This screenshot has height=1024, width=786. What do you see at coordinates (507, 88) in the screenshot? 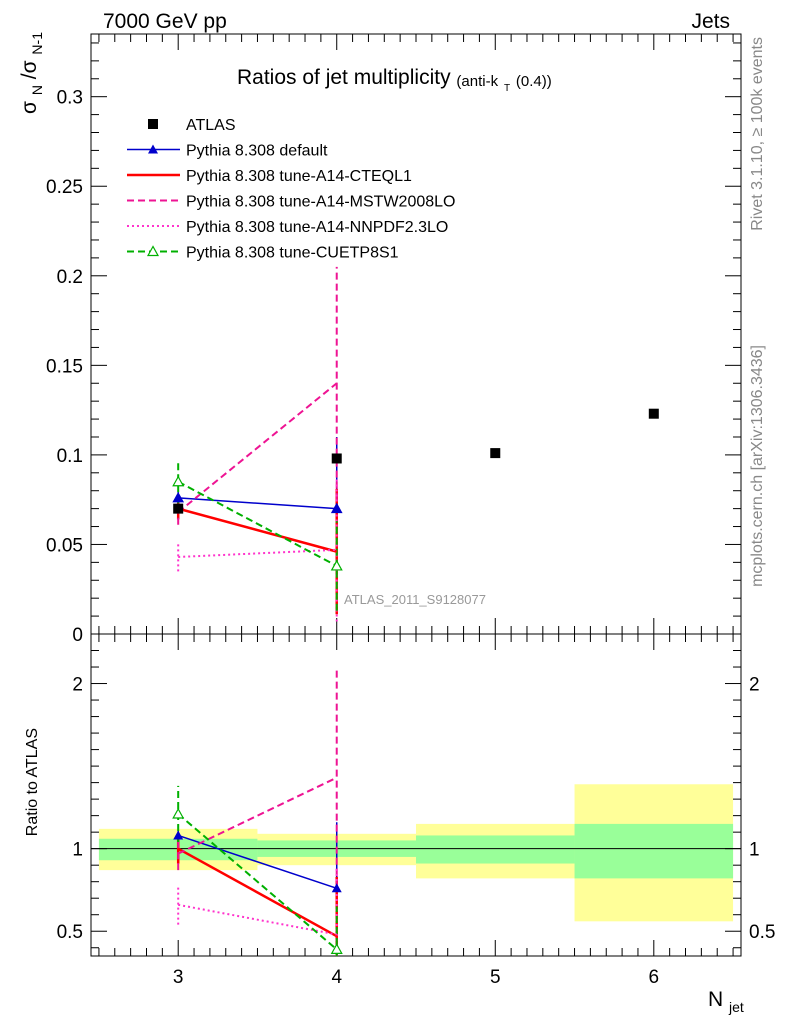
I see `title-sub-T: T` at bounding box center [507, 88].